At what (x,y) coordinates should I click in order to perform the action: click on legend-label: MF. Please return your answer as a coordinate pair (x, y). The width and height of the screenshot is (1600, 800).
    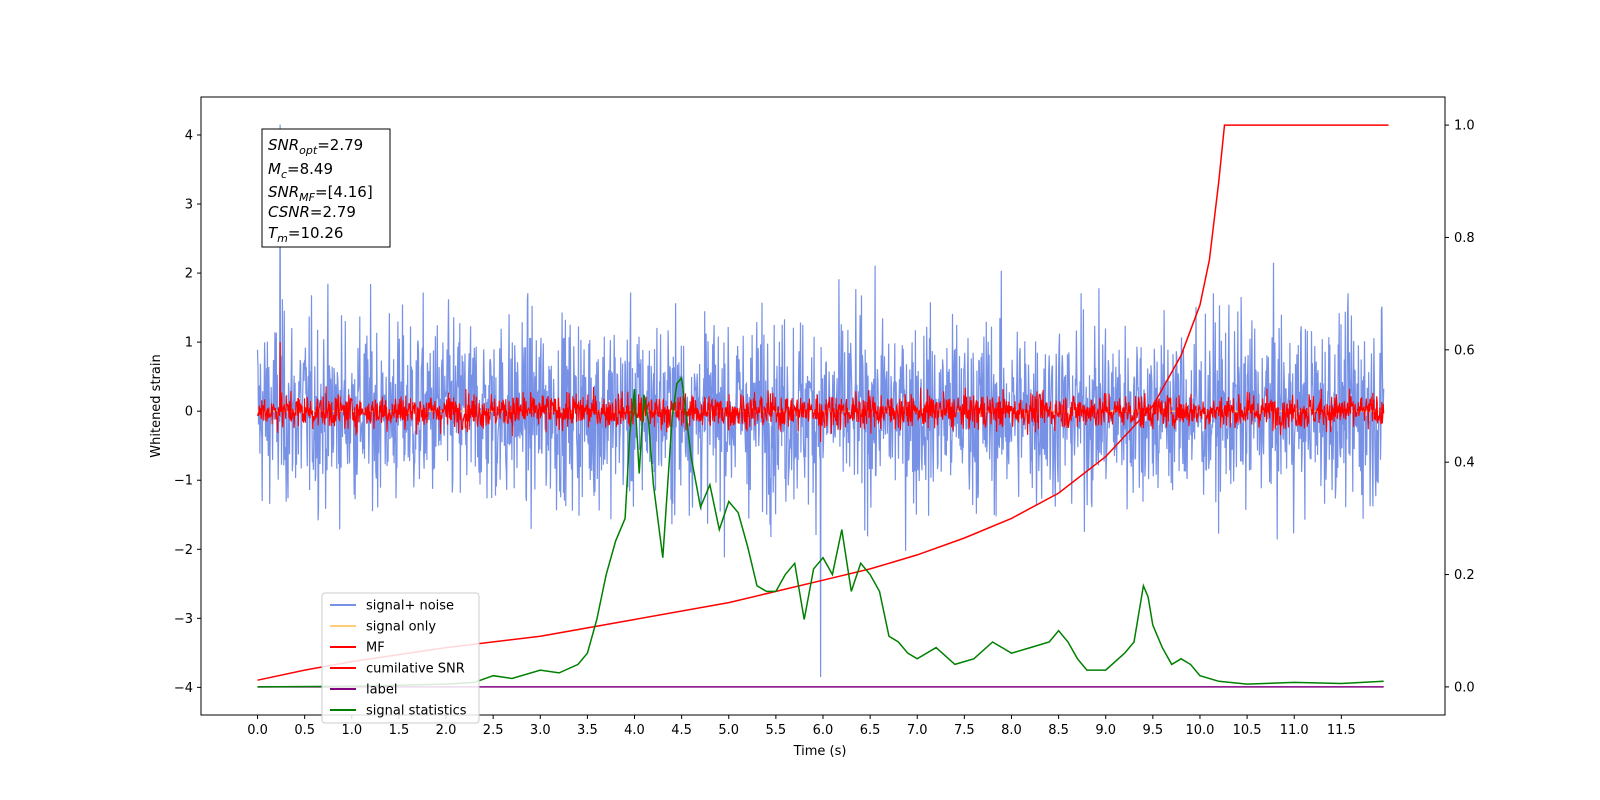
    Looking at the image, I should click on (375, 648).